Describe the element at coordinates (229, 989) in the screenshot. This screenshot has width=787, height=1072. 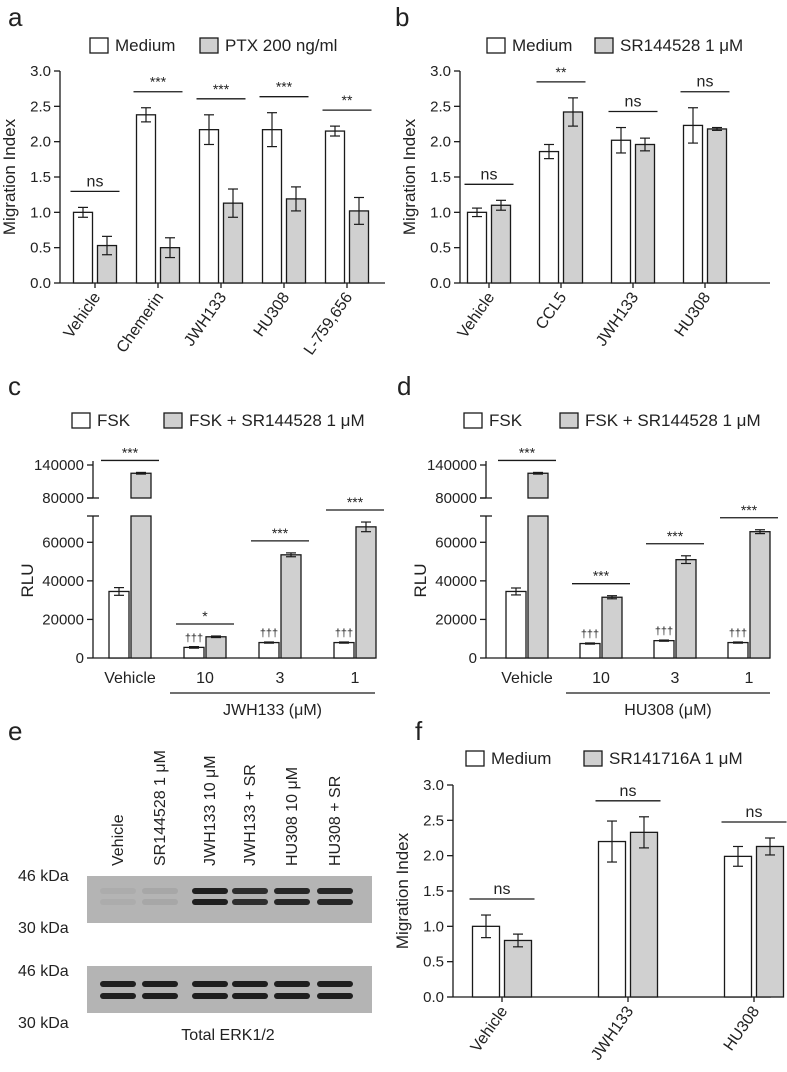
I see `blot-membrane-total` at that location.